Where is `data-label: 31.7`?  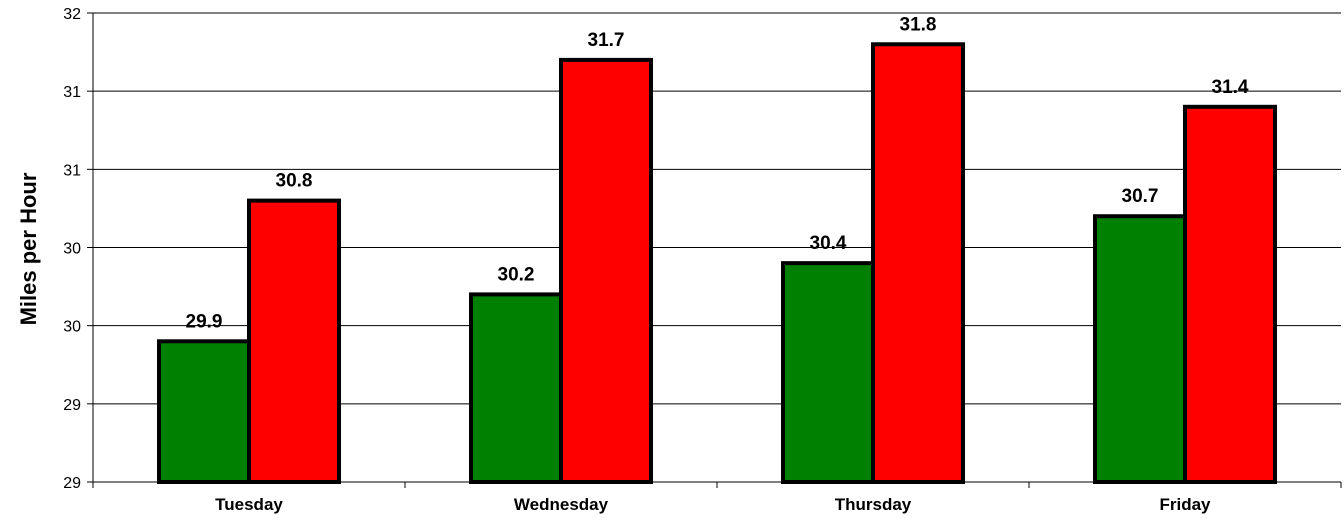
data-label: 31.7 is located at coordinates (606, 40).